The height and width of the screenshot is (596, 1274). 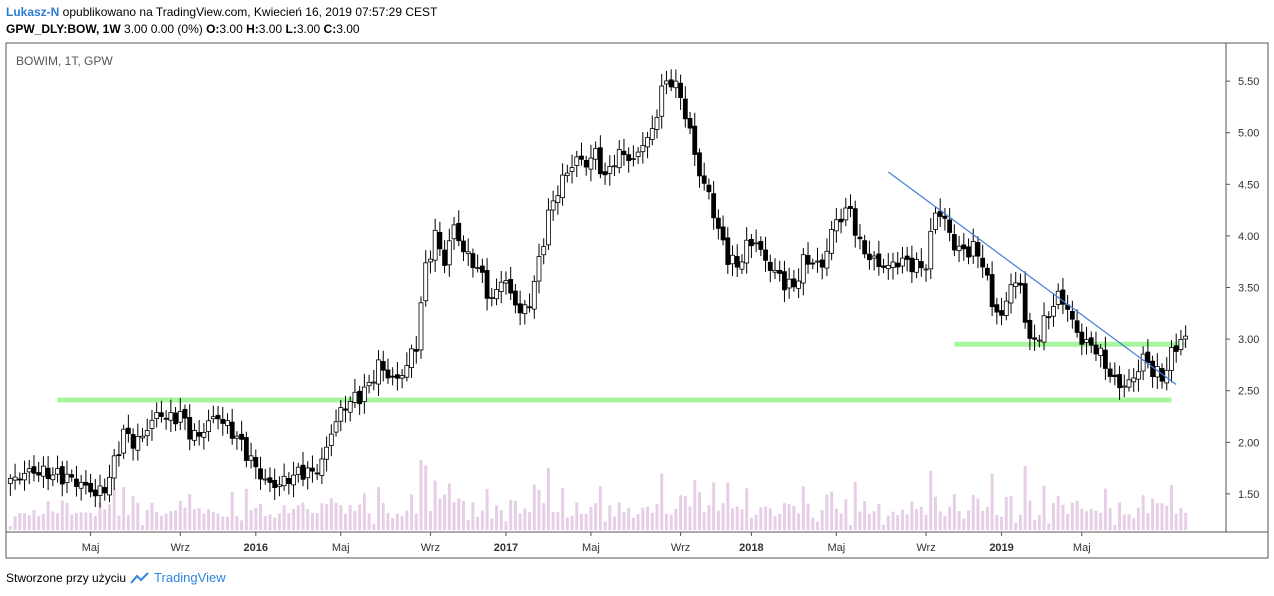 What do you see at coordinates (163, 29) in the screenshot?
I see `price-info: 3.00 0.00 (0%)` at bounding box center [163, 29].